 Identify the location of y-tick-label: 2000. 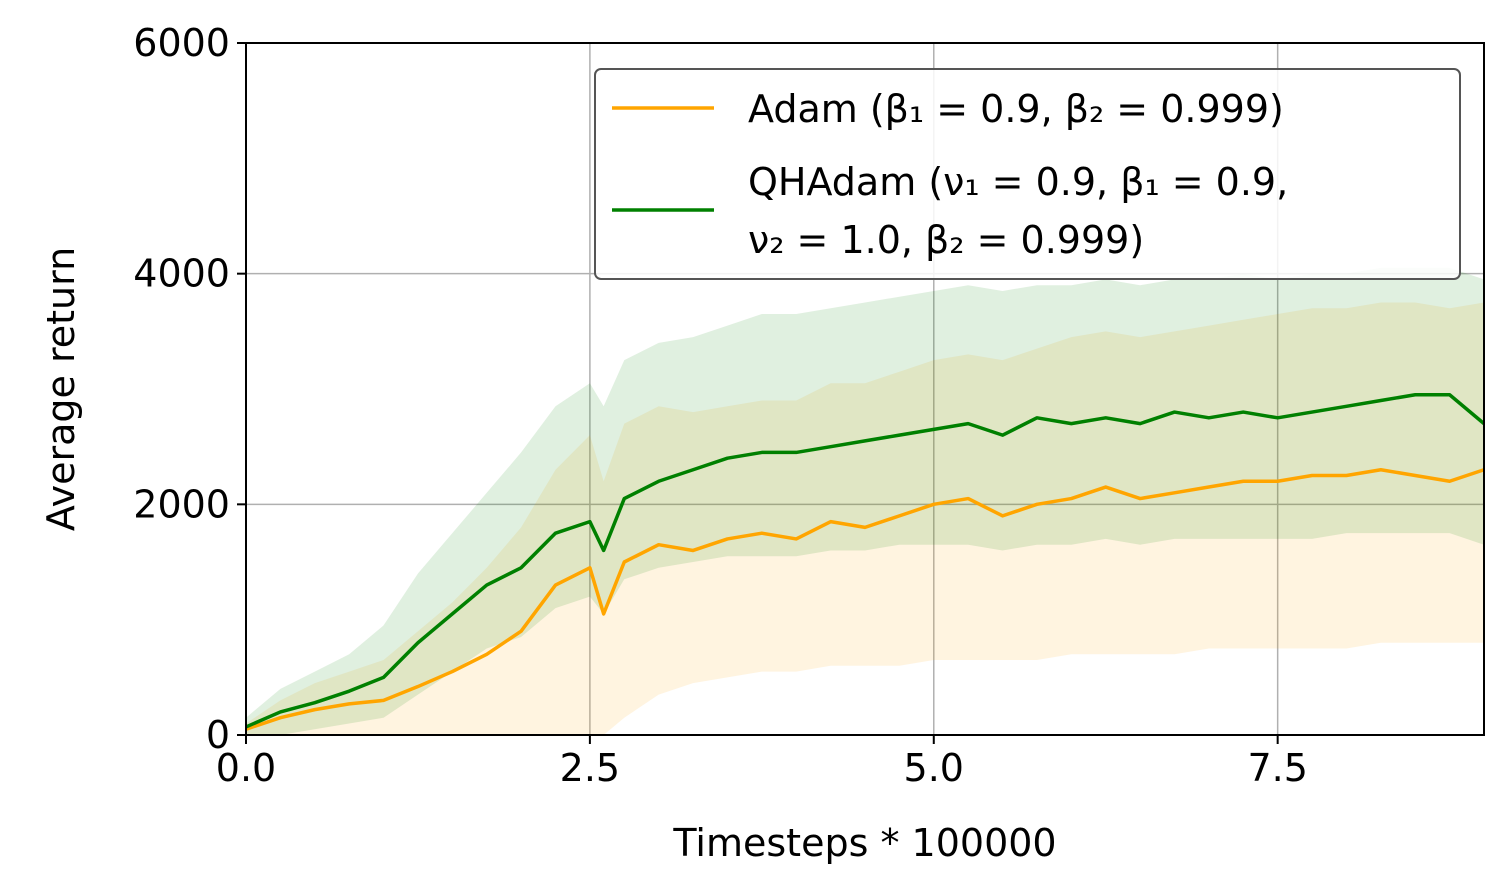
(181, 504).